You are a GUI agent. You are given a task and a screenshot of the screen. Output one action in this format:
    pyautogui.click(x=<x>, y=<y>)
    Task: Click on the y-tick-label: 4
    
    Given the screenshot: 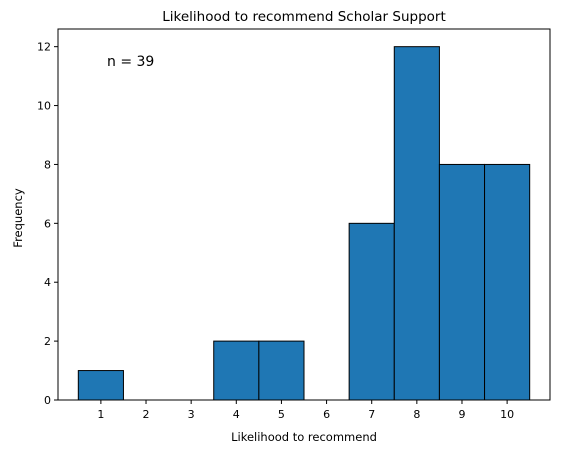 What is the action you would take?
    pyautogui.click(x=47, y=282)
    